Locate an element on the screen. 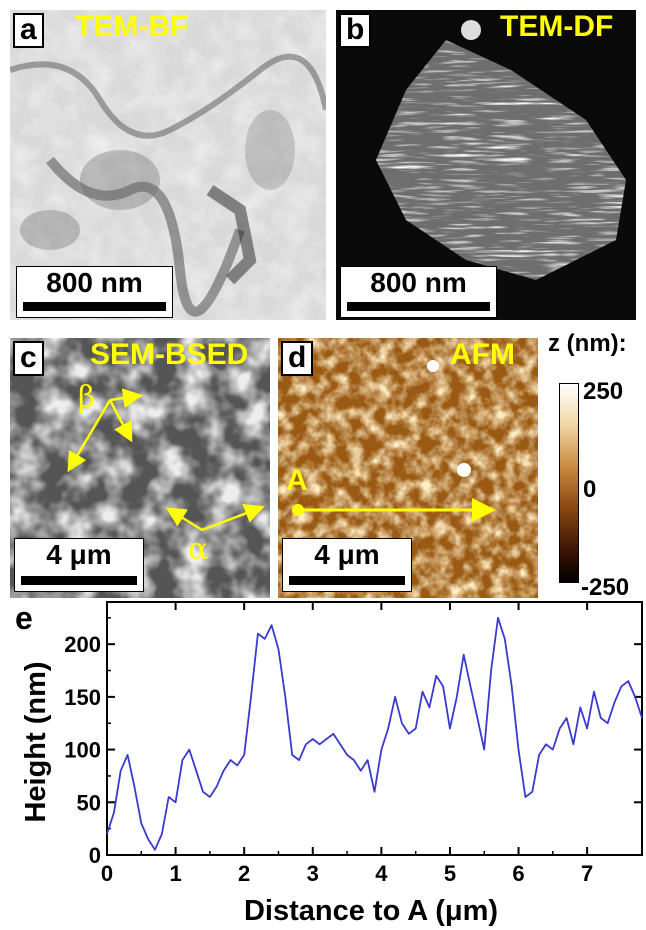  y-tick-label: 150 is located at coordinates (82, 697).